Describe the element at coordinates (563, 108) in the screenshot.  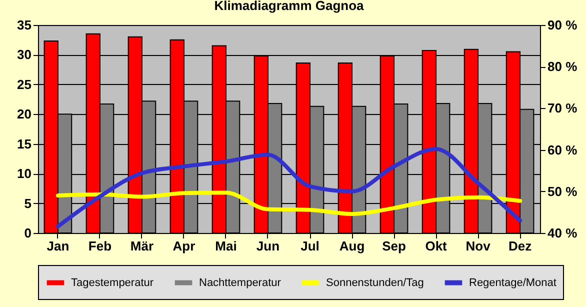
I see `y2-tick-label: 70 %` at that location.